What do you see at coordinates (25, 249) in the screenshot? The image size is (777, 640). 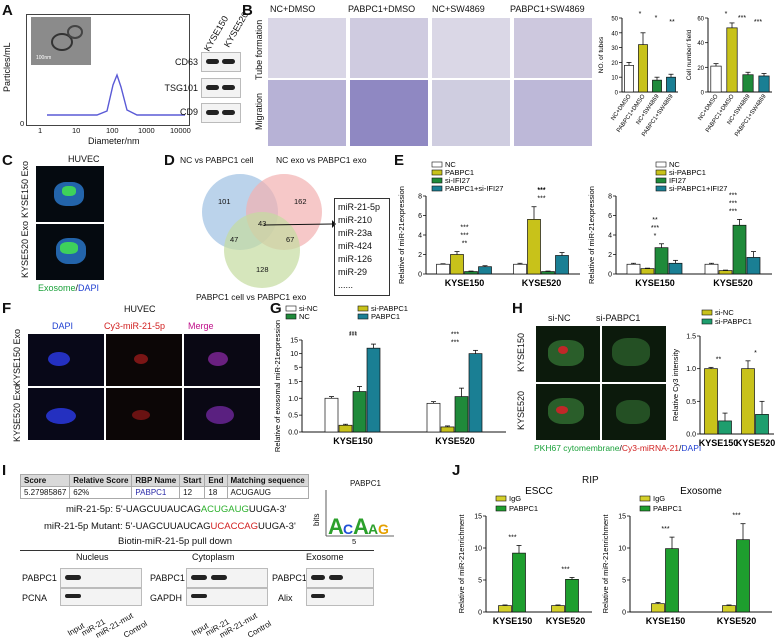 I see `c-row-kyse520: KYSE520 Exo` at bounding box center [25, 249].